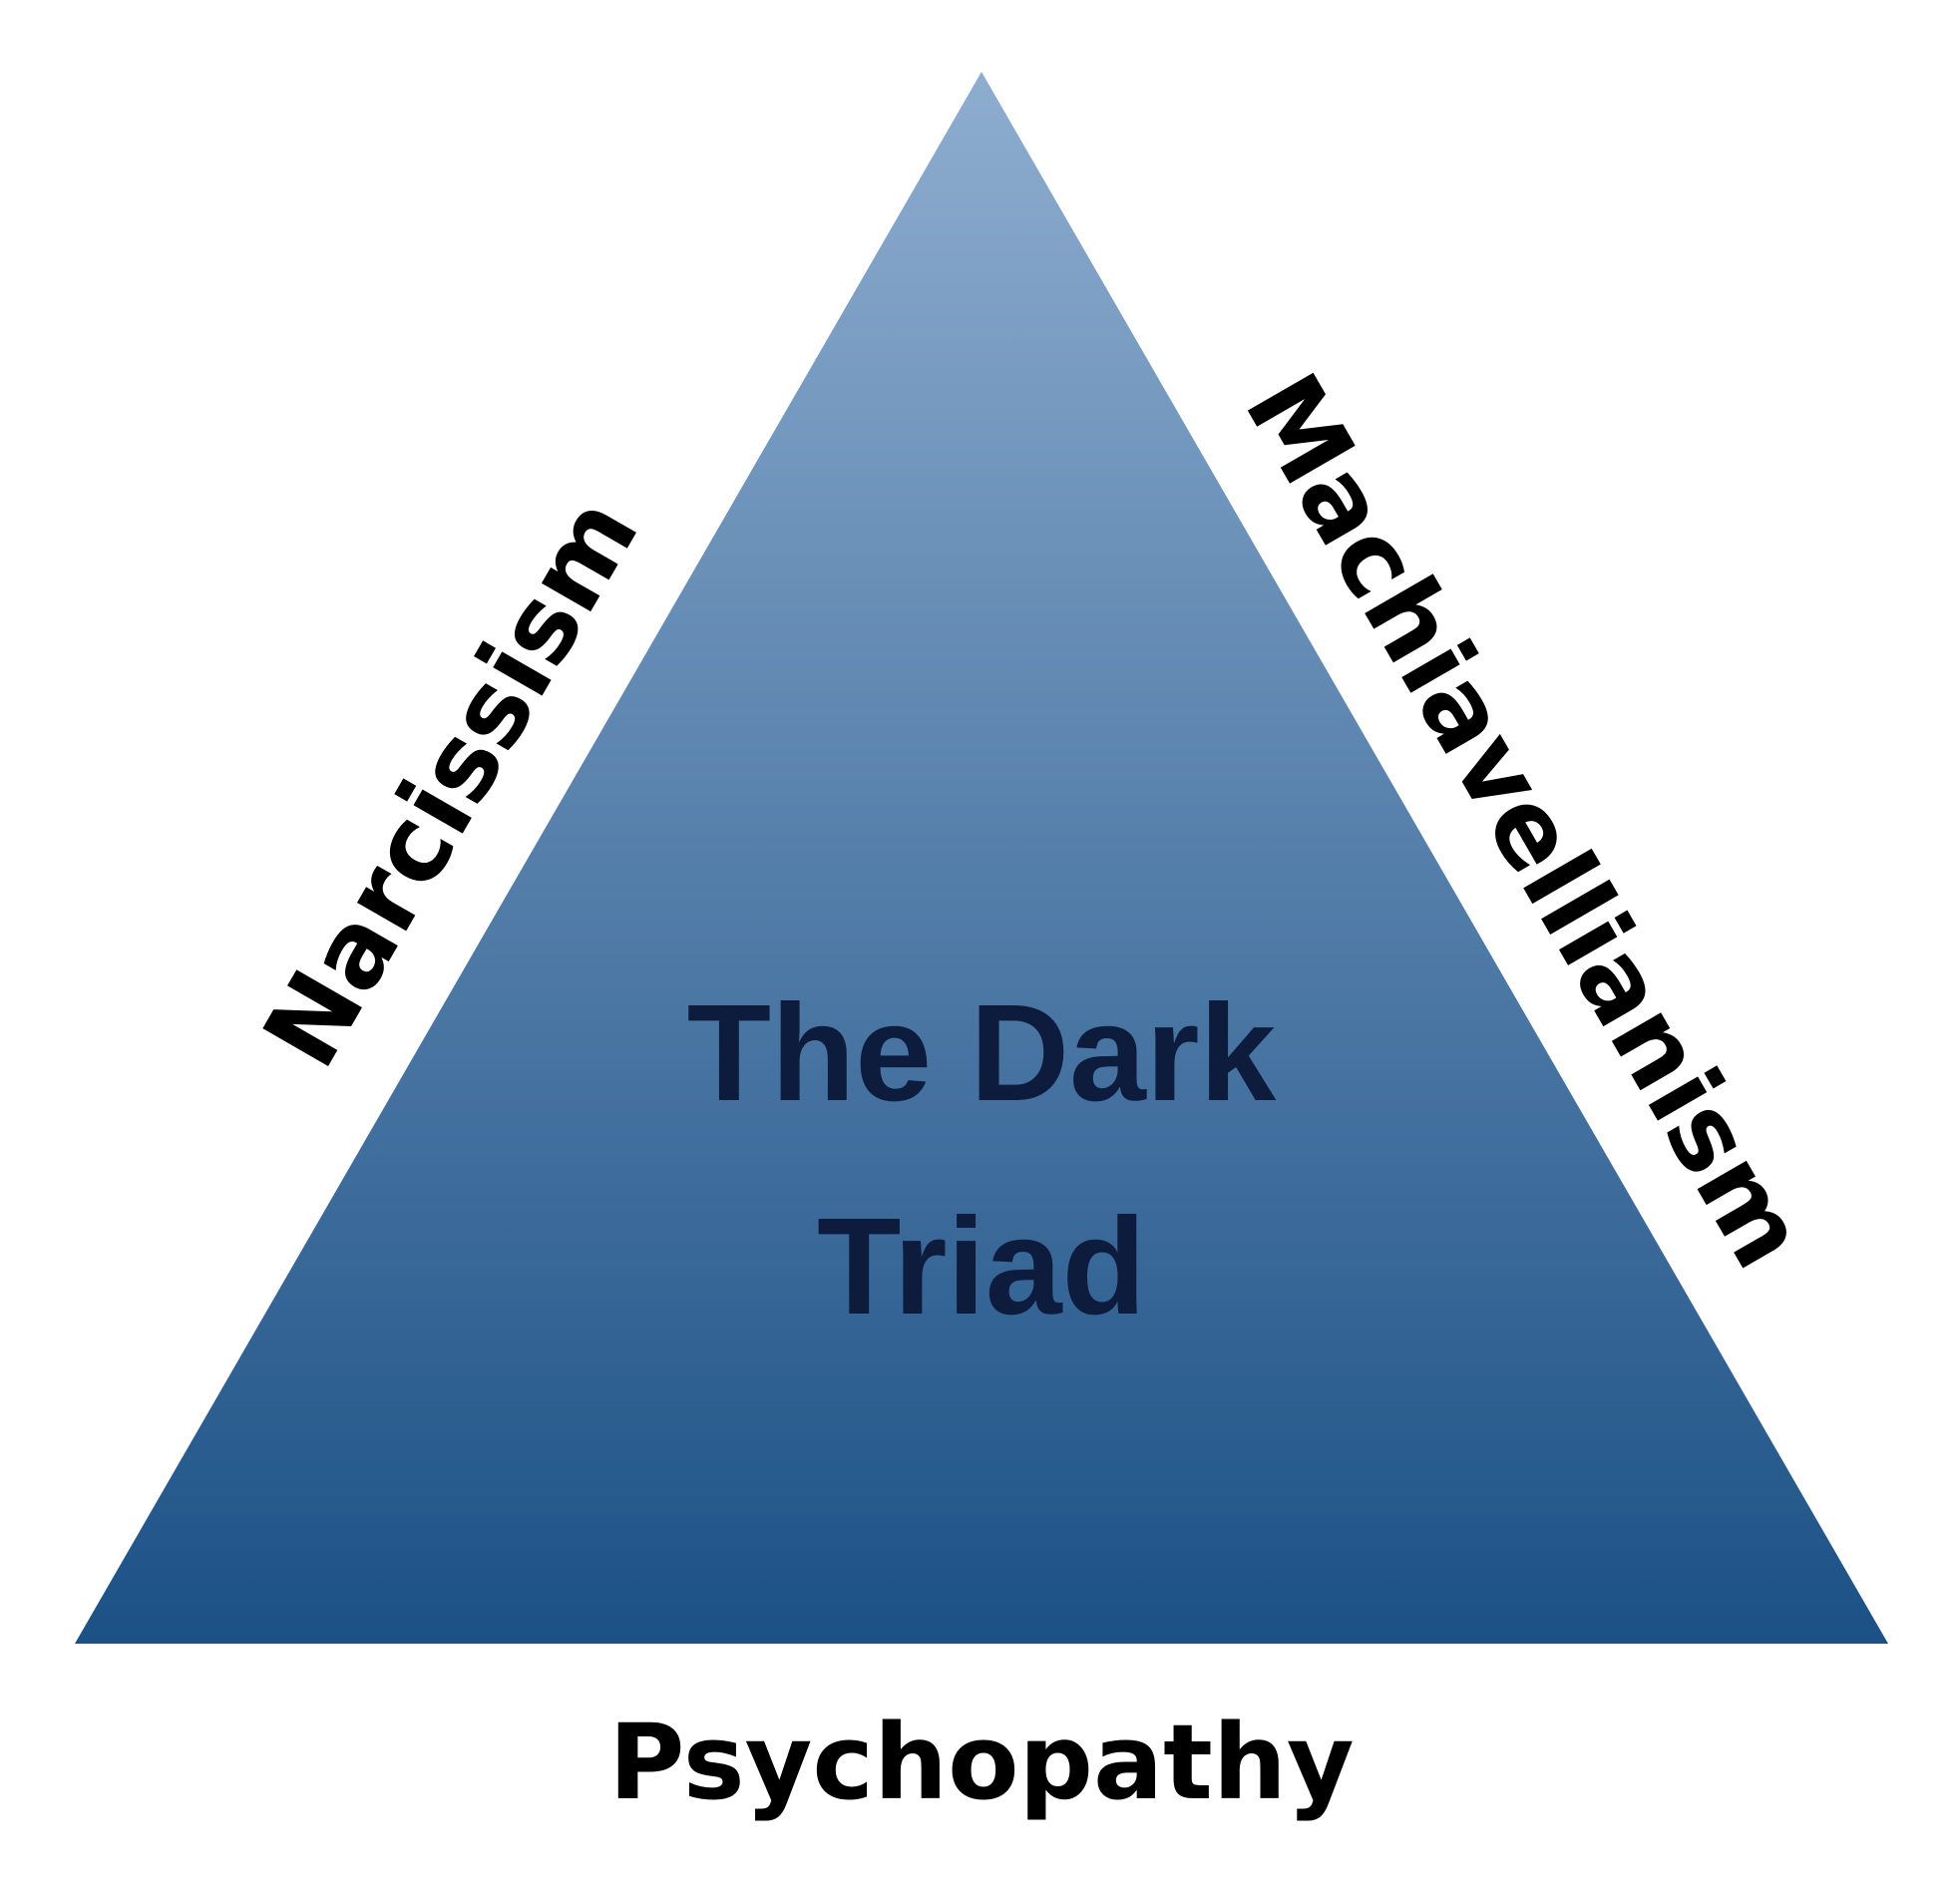 Image resolution: width=1960 pixels, height=1895 pixels. Describe the element at coordinates (981, 1762) in the screenshot. I see `psychopathy-label: Psychopathy` at that location.